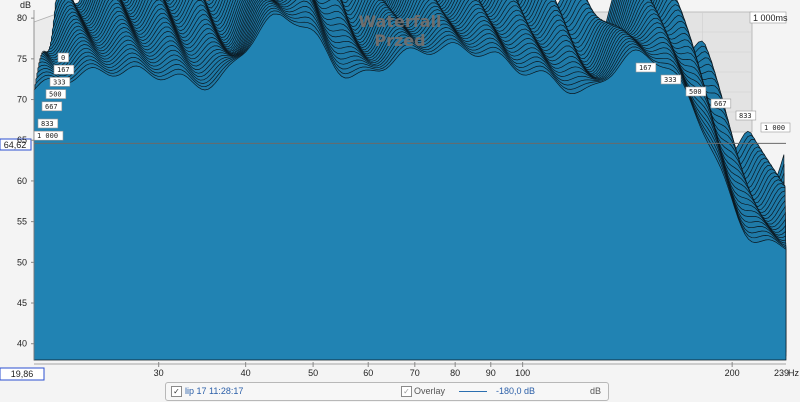 Image resolution: width=800 pixels, height=402 pixels. I want to click on x-max-label: 239, so click(781, 373).